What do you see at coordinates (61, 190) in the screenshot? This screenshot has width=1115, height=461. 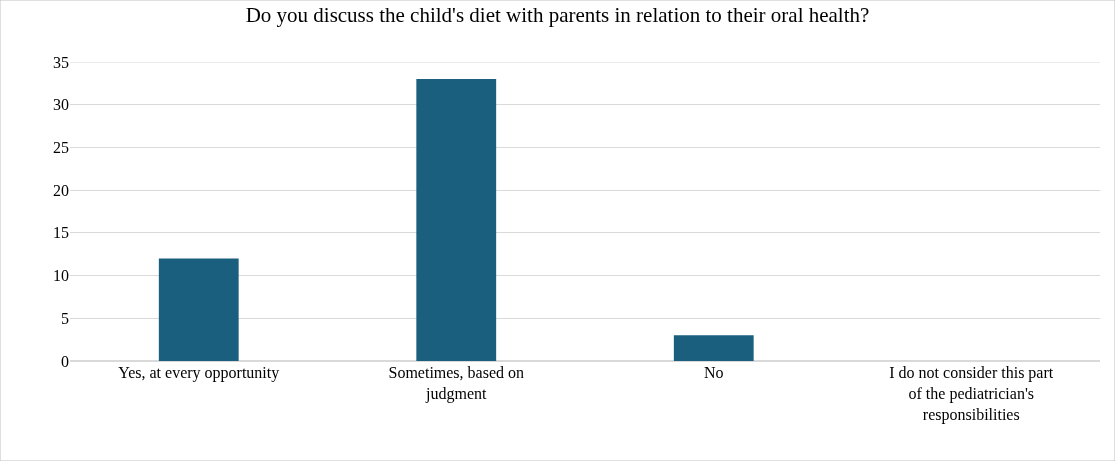 I see `y-tick-label: 20` at bounding box center [61, 190].